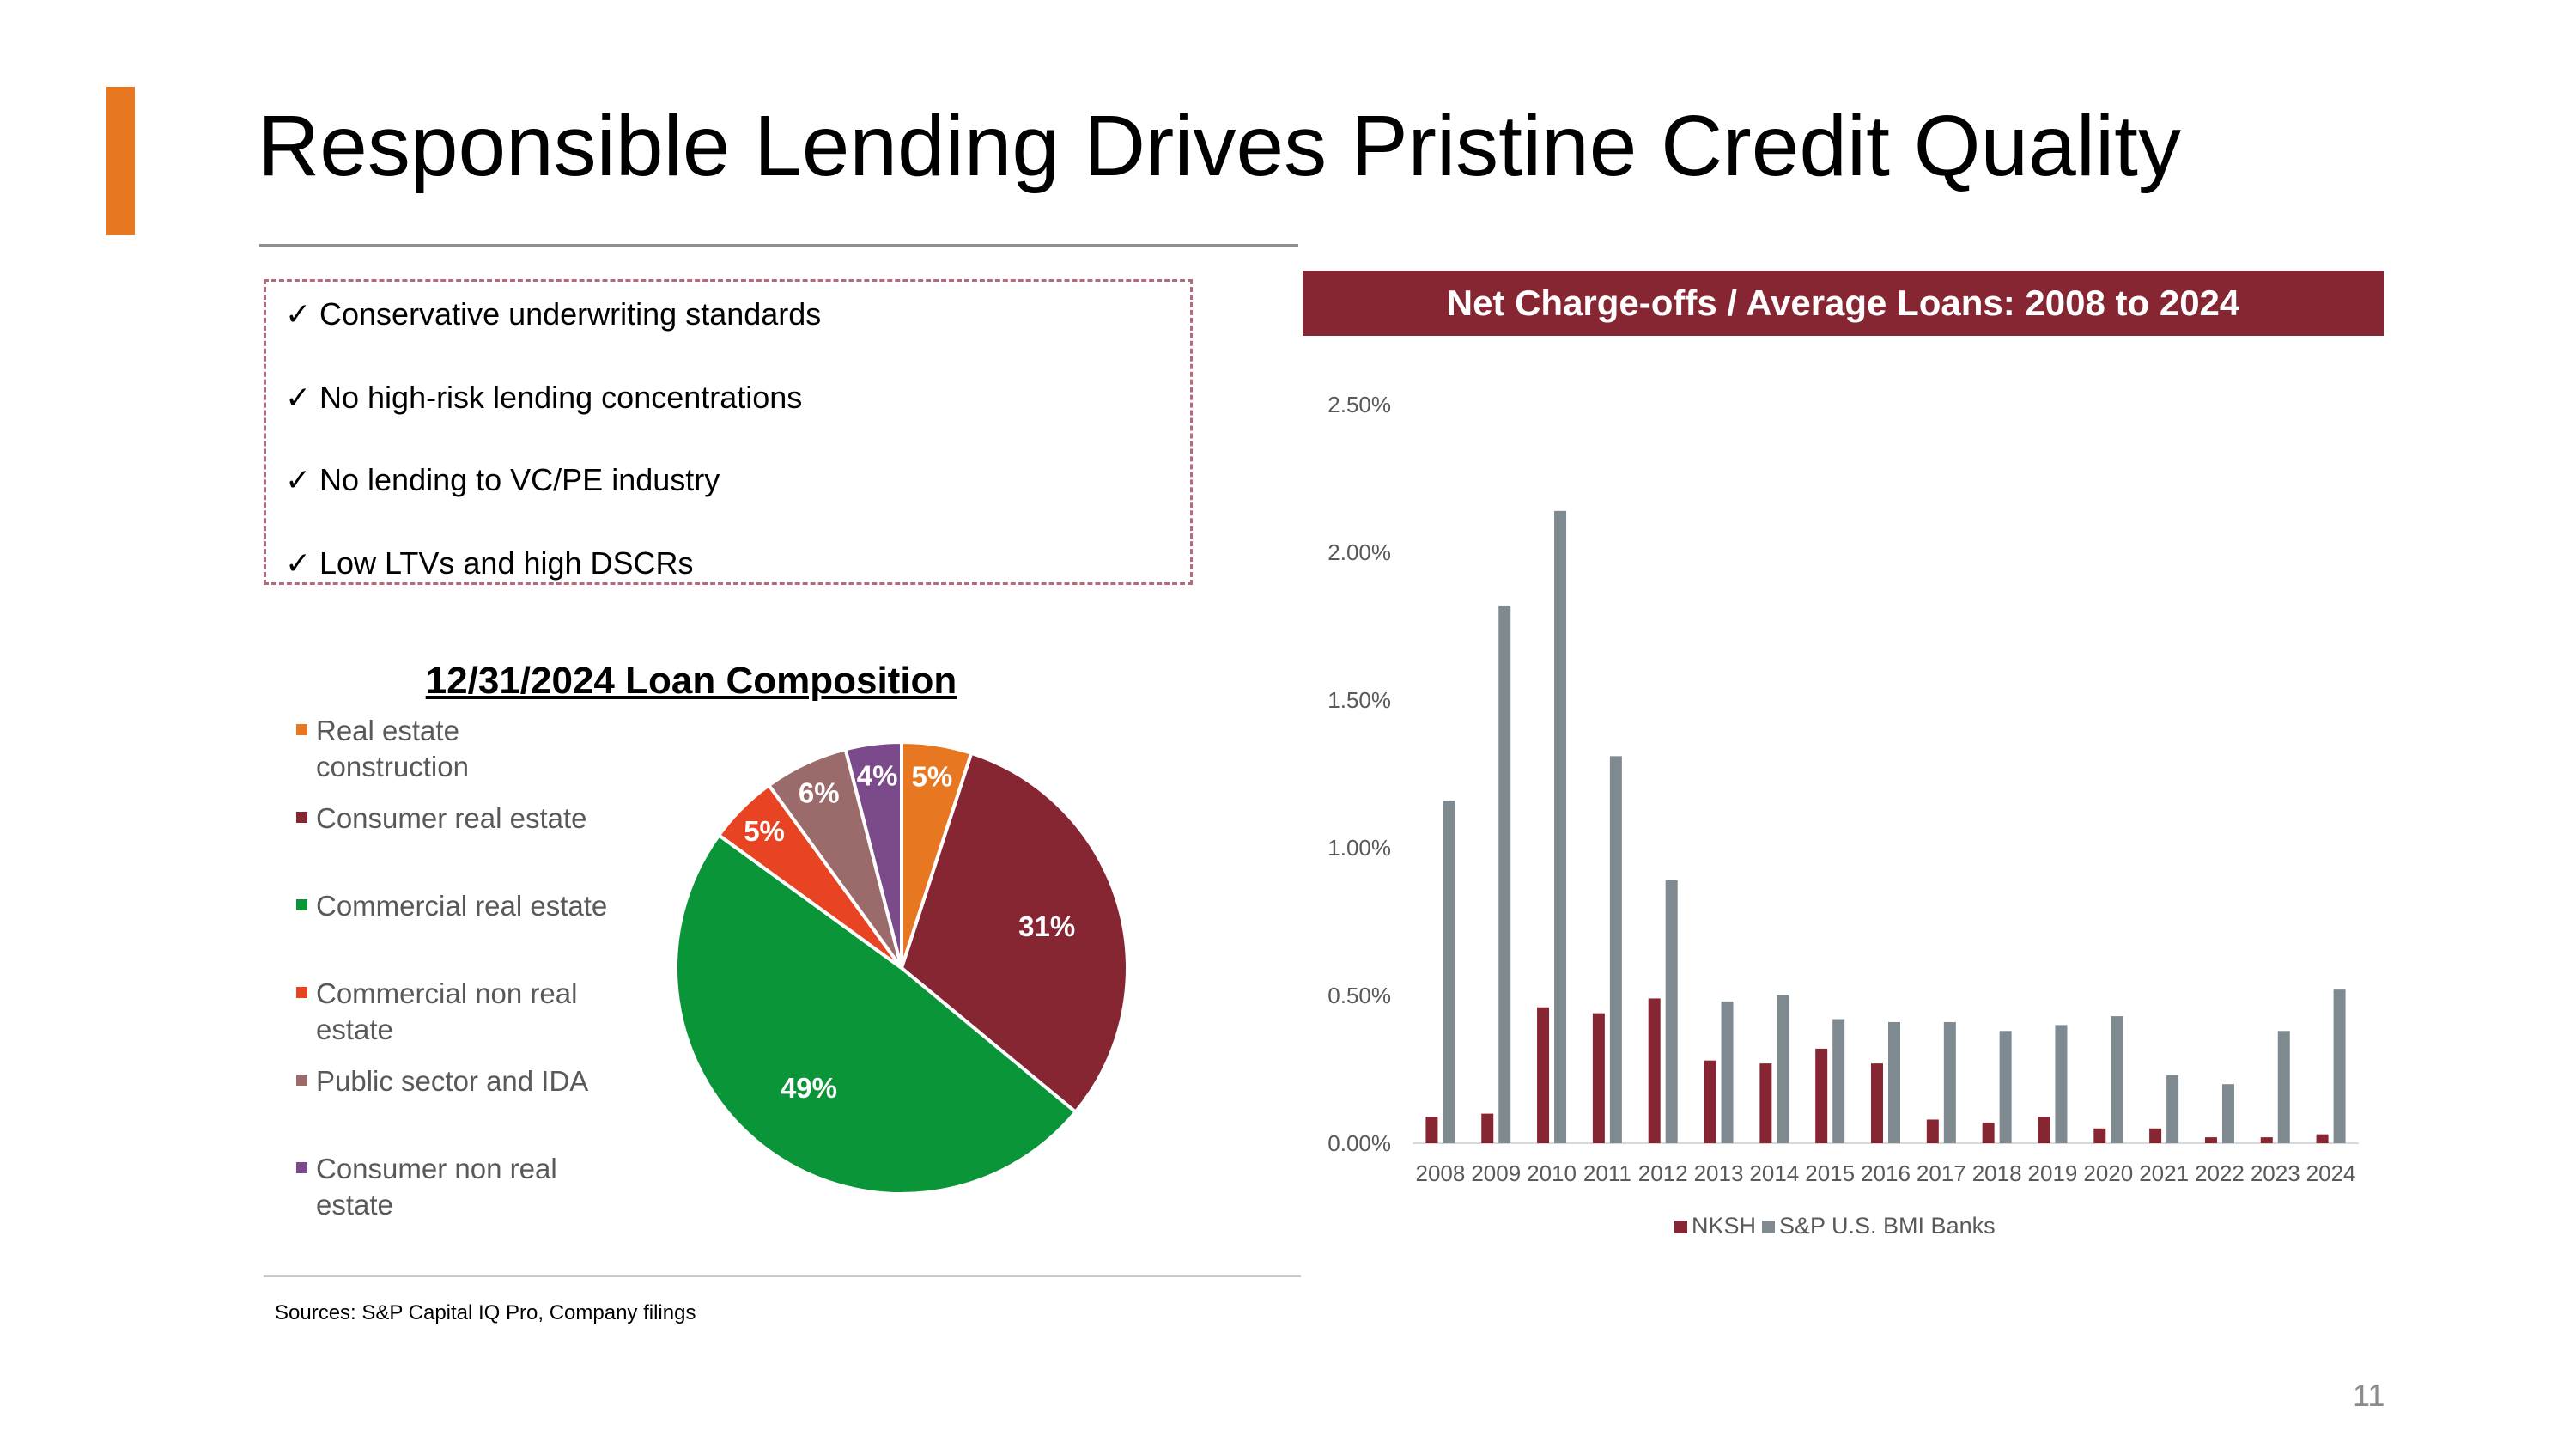 The height and width of the screenshot is (1449, 2576). What do you see at coordinates (553, 314) in the screenshot?
I see `bullet-item: ✓ Conservative underwriting standards` at bounding box center [553, 314].